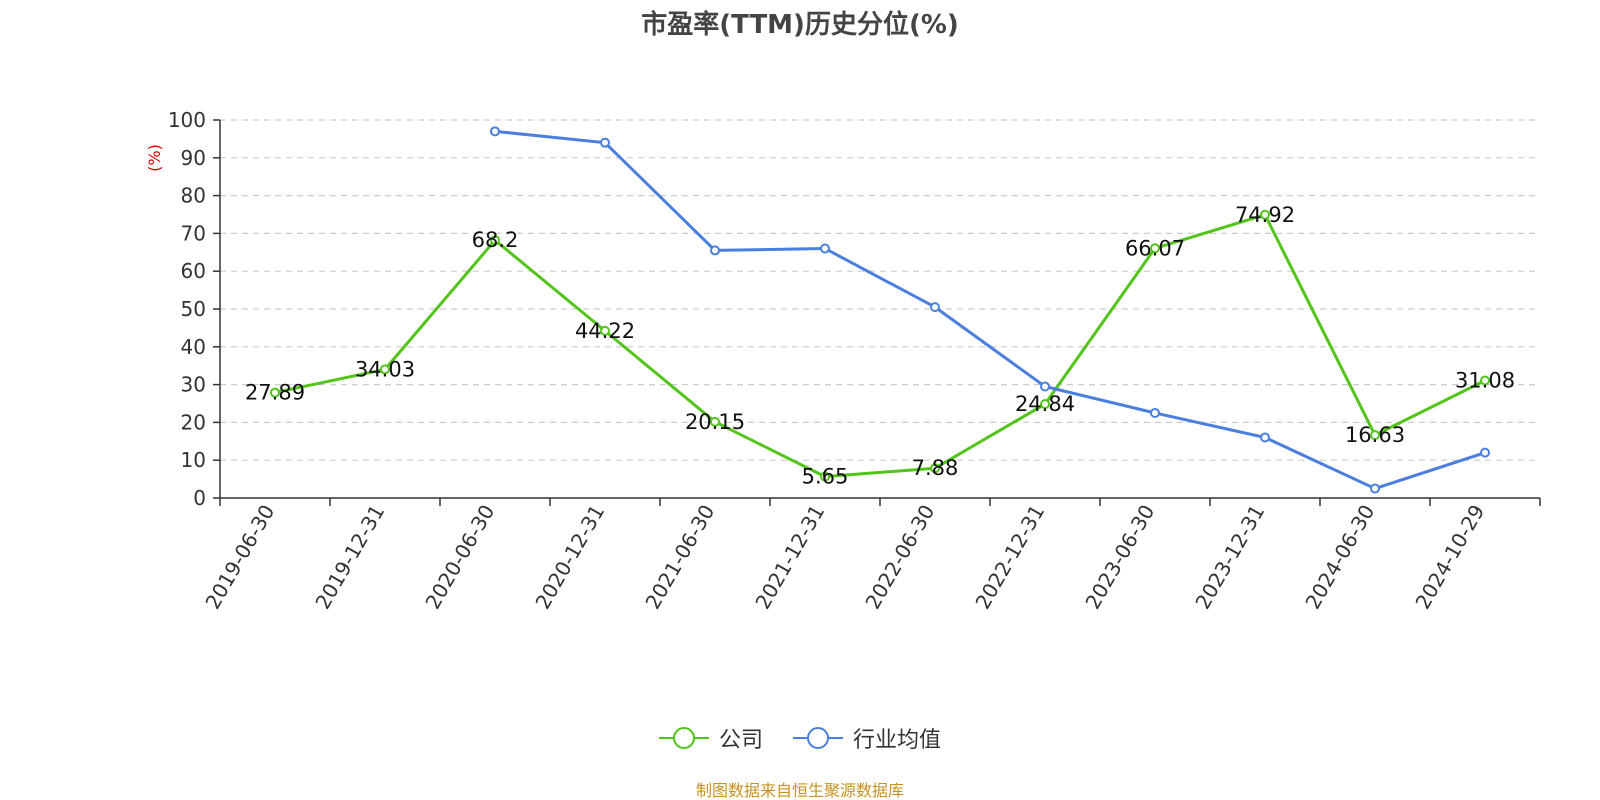 This screenshot has height=800, width=1600. What do you see at coordinates (800, 25) in the screenshot?
I see `chart-title: 市盈率(TTM)历史分位(%)` at bounding box center [800, 25].